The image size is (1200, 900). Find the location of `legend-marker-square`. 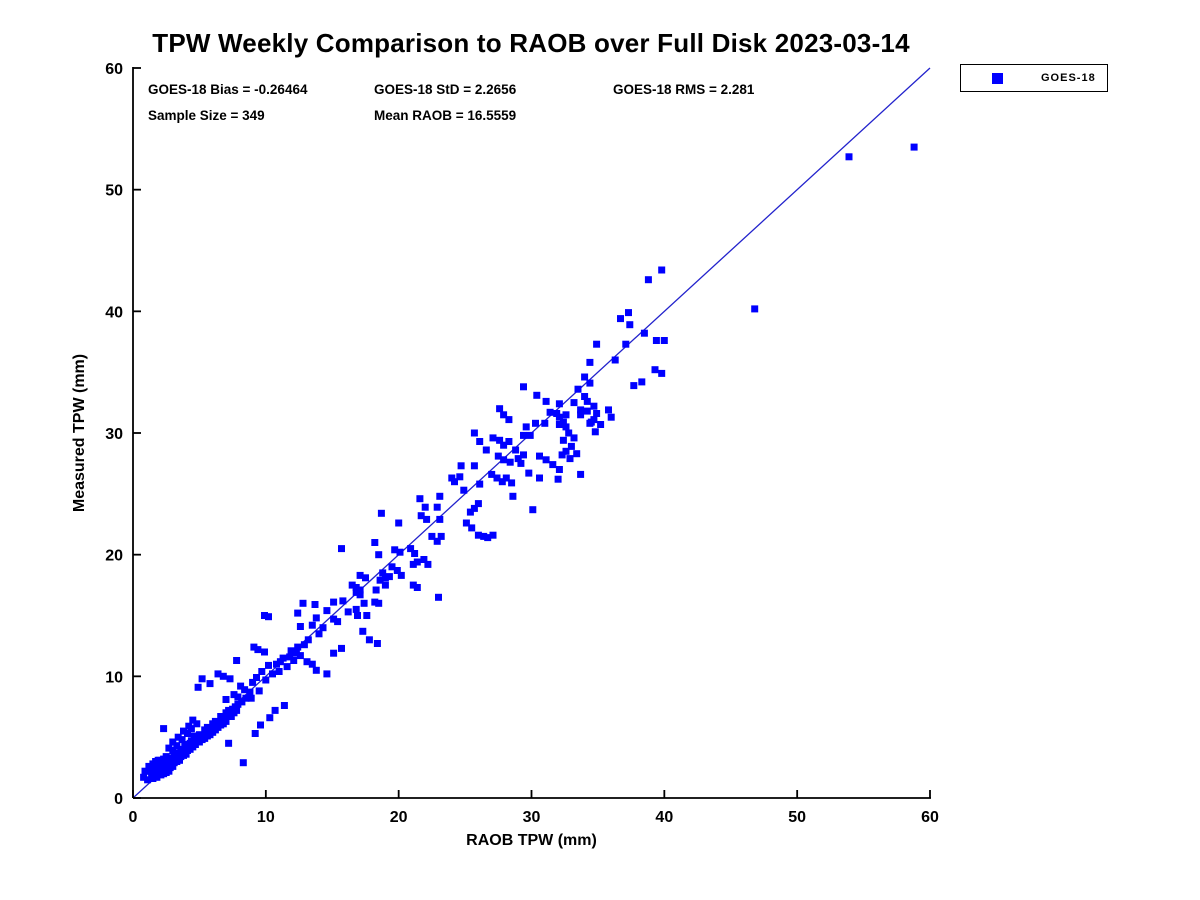

legend-marker-square is located at coordinates (997, 78).